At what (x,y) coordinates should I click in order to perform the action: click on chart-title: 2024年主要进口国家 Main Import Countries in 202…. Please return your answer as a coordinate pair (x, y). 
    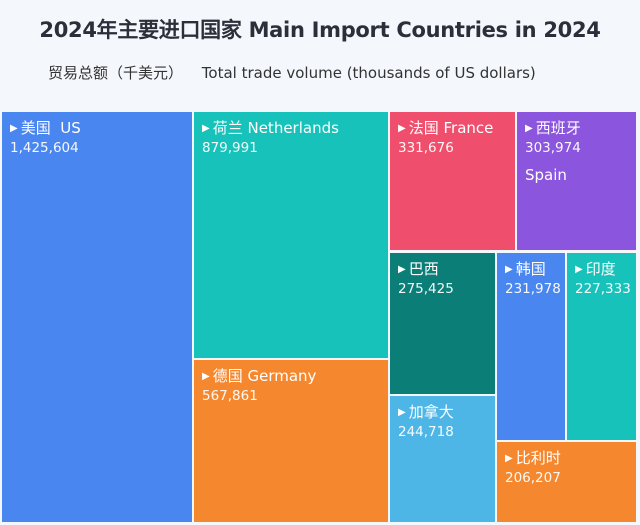
    Looking at the image, I should click on (320, 30).